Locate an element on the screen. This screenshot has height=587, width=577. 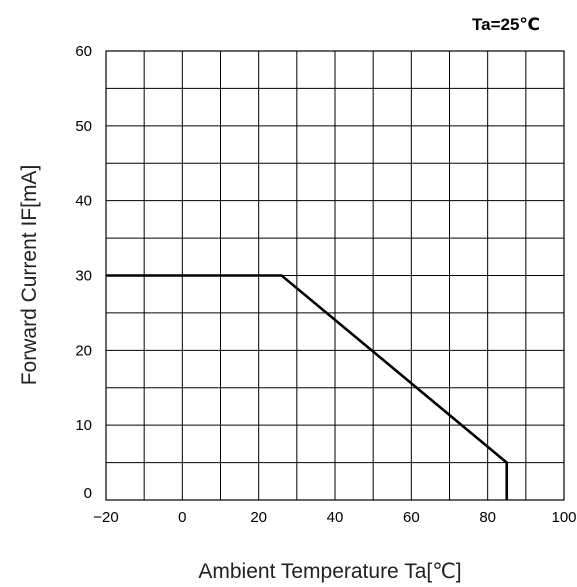
y-tick-label: 0 is located at coordinates (88, 493).